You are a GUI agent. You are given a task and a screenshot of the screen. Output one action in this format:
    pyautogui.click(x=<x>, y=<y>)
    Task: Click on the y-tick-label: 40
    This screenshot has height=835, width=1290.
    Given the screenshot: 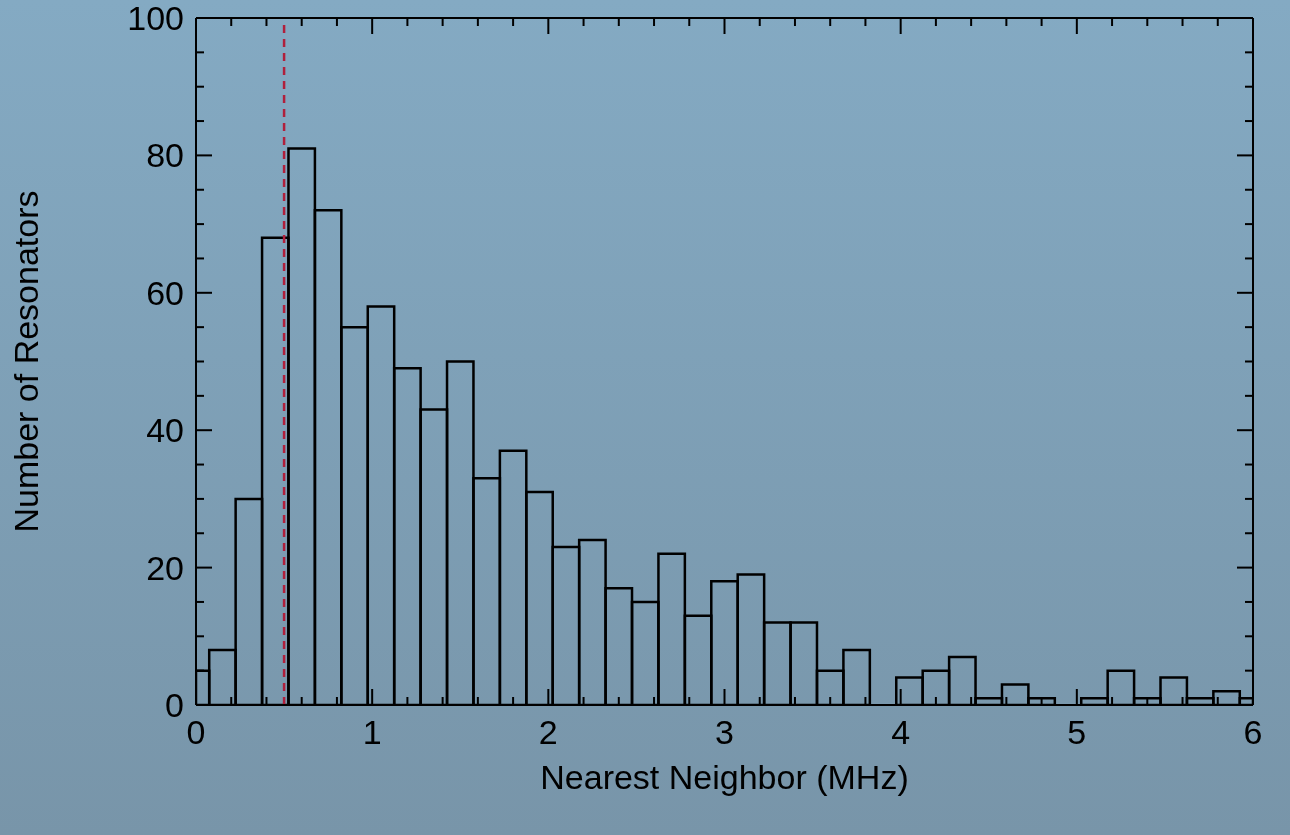 What is the action you would take?
    pyautogui.click(x=165, y=430)
    